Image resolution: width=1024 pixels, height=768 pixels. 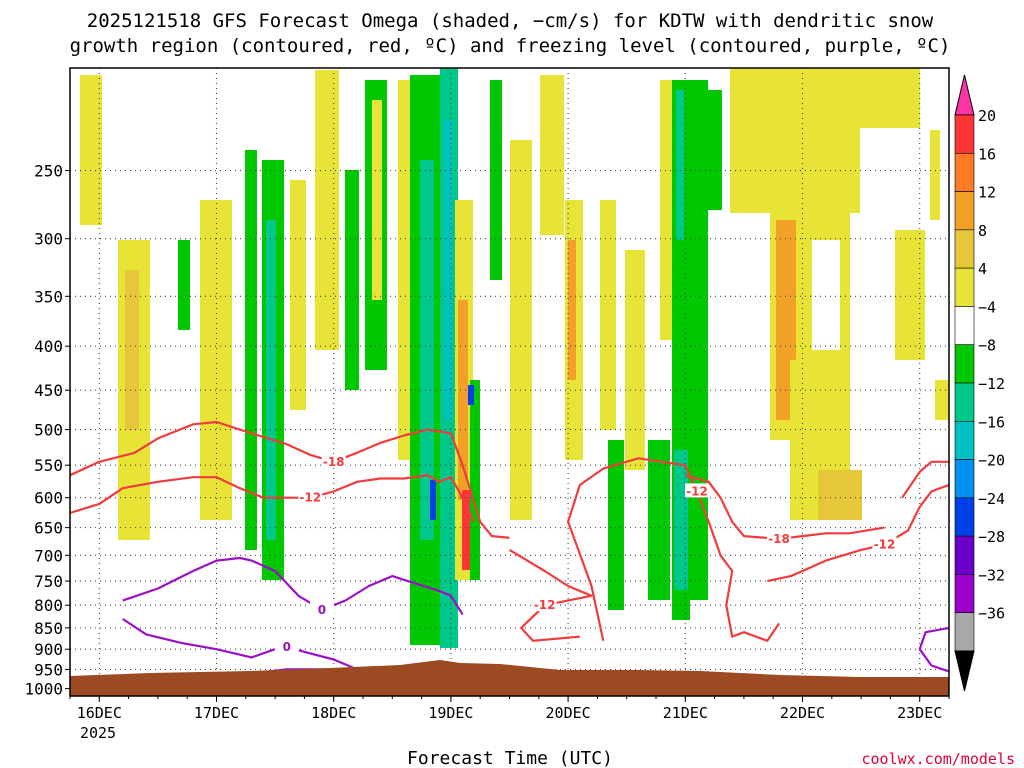 What do you see at coordinates (333, 713) in the screenshot?
I see `x-tick-label: 18DEC` at bounding box center [333, 713].